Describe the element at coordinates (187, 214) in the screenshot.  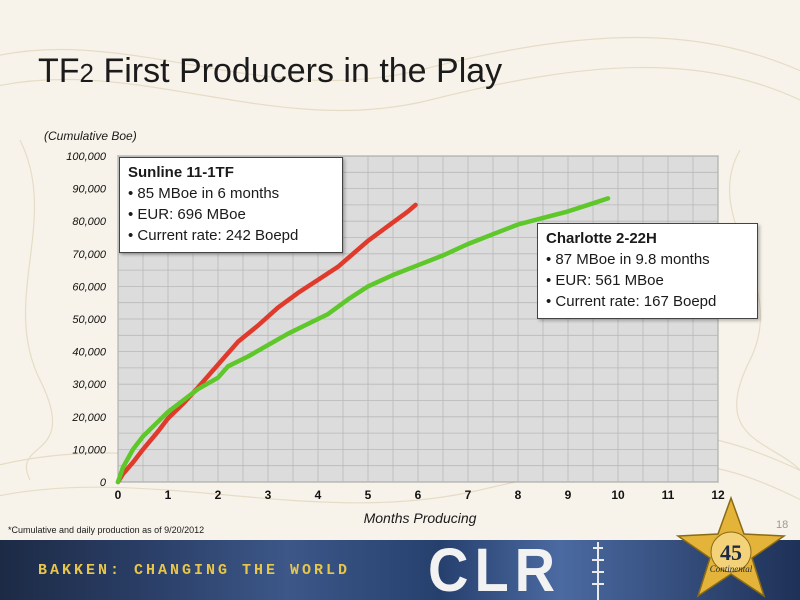
I see `callout-line: • EUR: 696 MBoe` at that location.